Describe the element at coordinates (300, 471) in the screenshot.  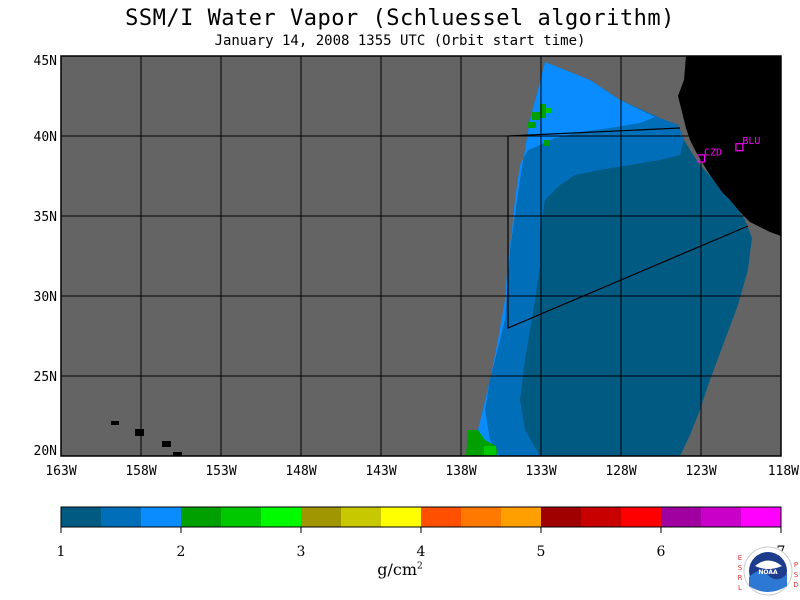
I see `lon-label: 148W` at that location.